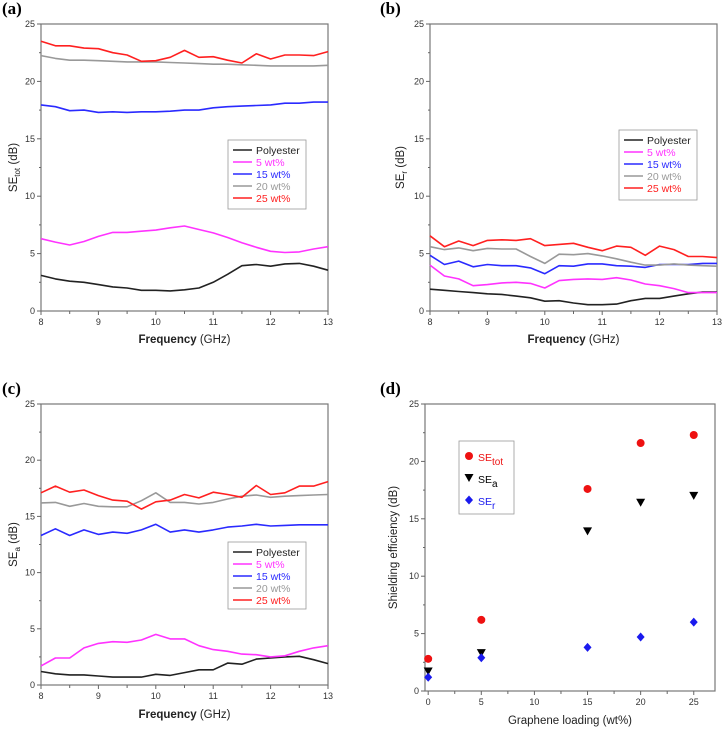 The image size is (725, 729). Describe the element at coordinates (494, 506) in the screenshot. I see `legend-label-sub: r` at that location.